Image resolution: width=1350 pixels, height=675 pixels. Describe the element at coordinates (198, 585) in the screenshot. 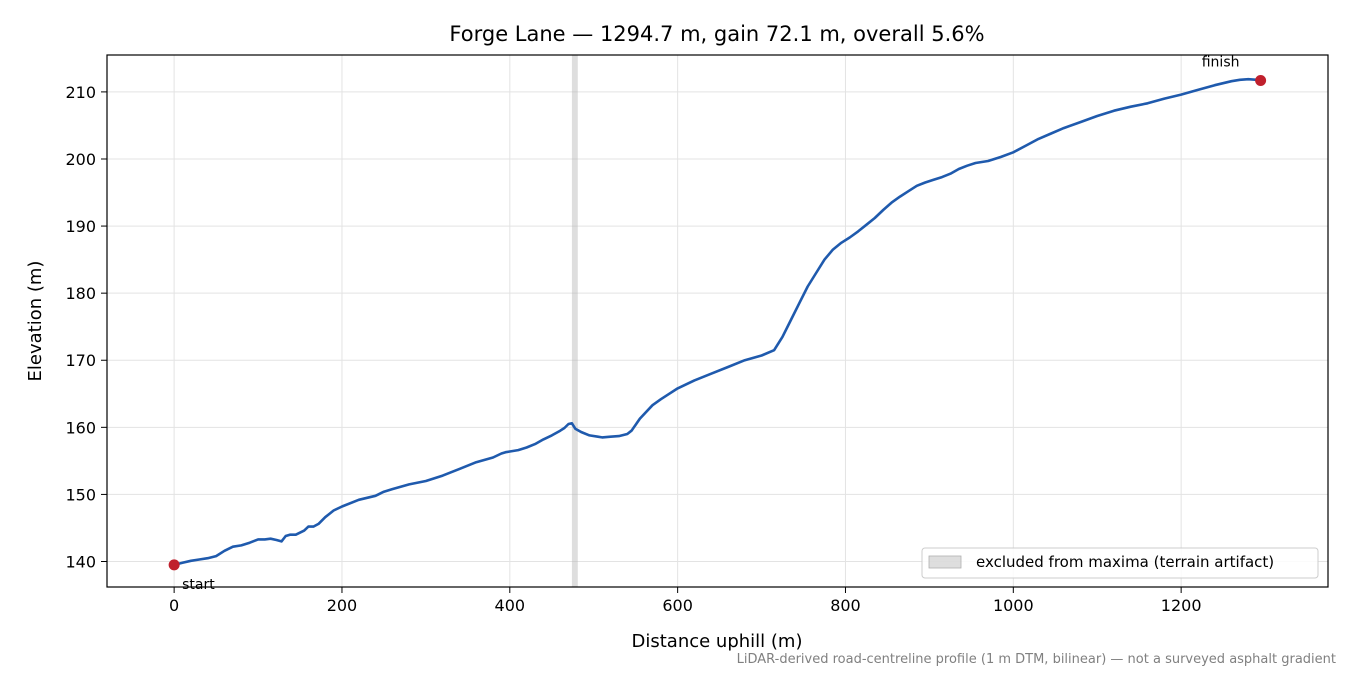

I see `start-label: start` at that location.